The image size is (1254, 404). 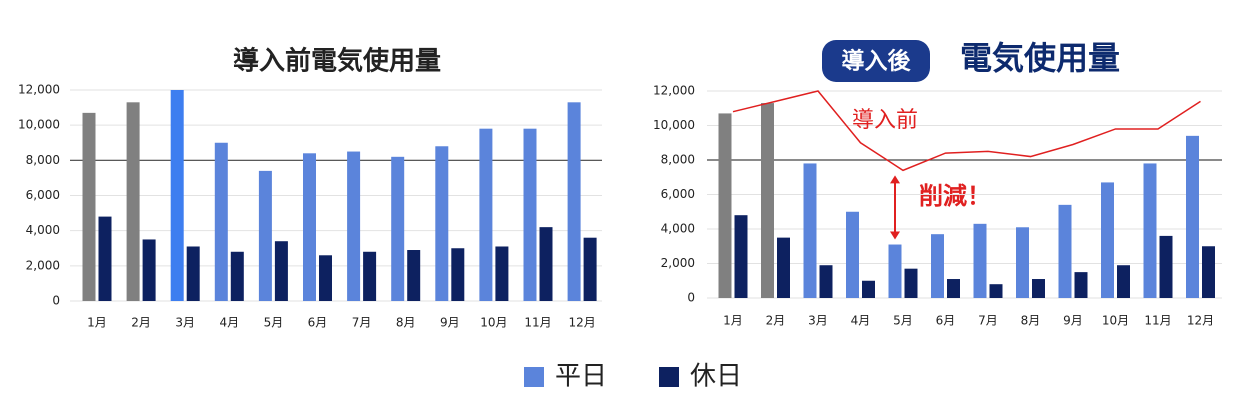 I want to click on legend-label: 休日, so click(x=716, y=377).